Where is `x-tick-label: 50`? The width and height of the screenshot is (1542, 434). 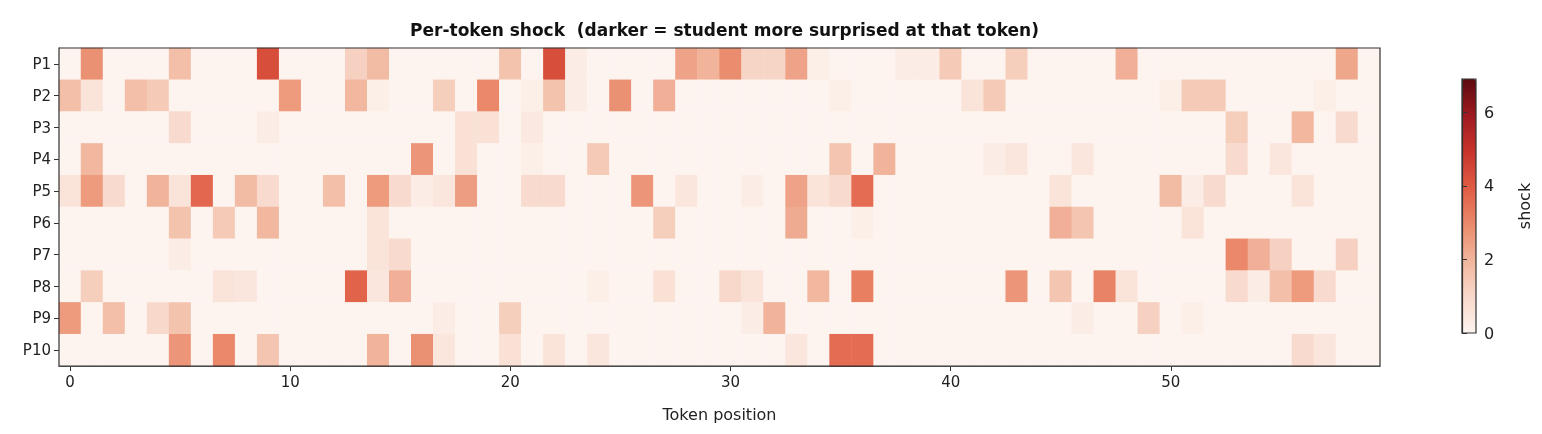 x-tick-label: 50 is located at coordinates (1171, 381).